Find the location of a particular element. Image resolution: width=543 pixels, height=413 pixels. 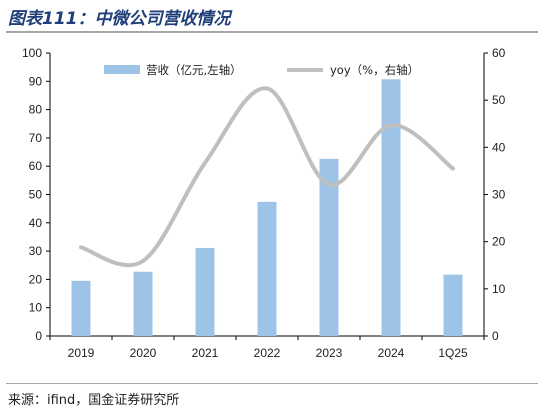

left-tick-label: 10 is located at coordinates (36, 308).